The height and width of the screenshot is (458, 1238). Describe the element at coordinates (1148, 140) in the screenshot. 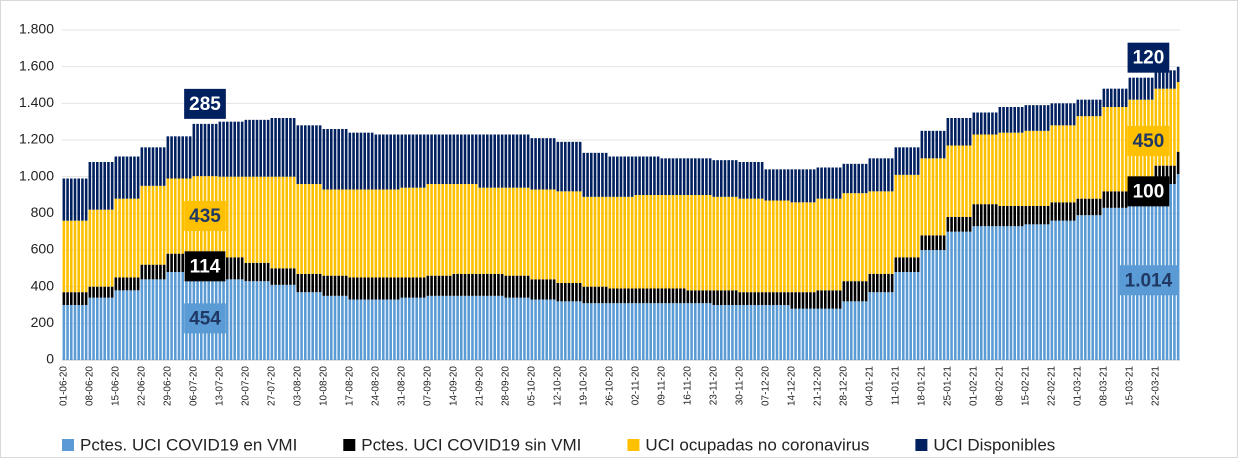

I see `data-label-box` at that location.